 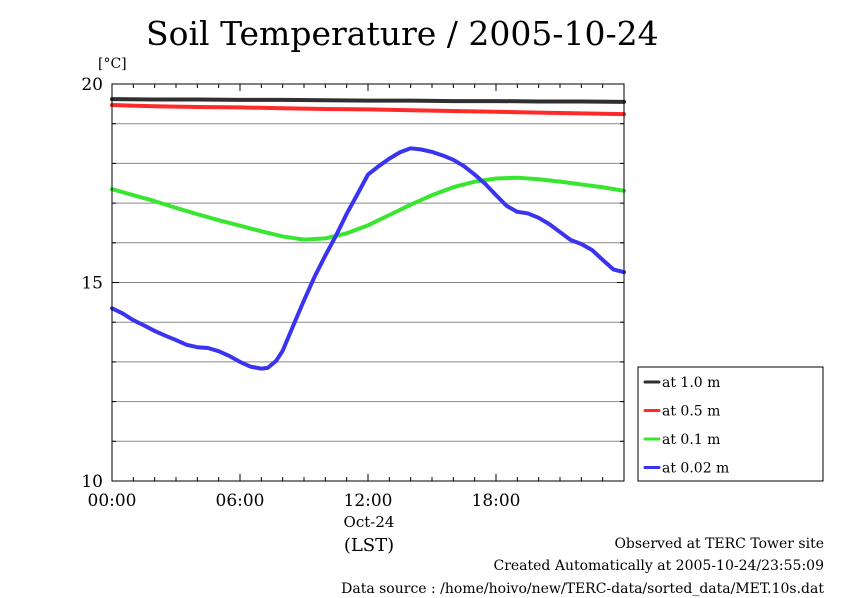 I want to click on x-axis-date-label: Oct-24, so click(x=369, y=522).